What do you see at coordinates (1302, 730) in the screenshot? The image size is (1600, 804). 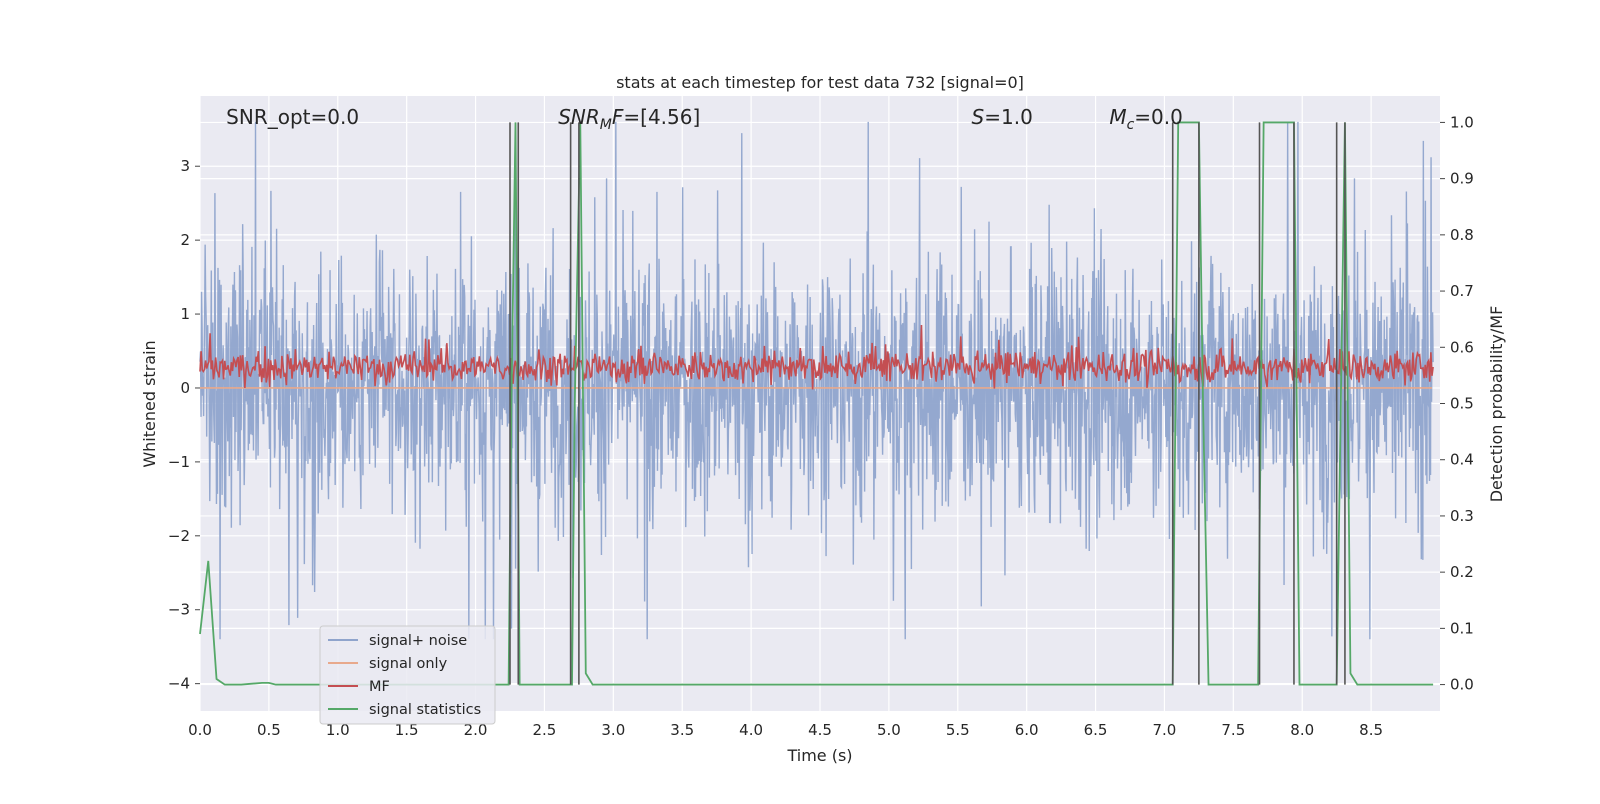 I see `x-tick-label: 8.0` at bounding box center [1302, 730].